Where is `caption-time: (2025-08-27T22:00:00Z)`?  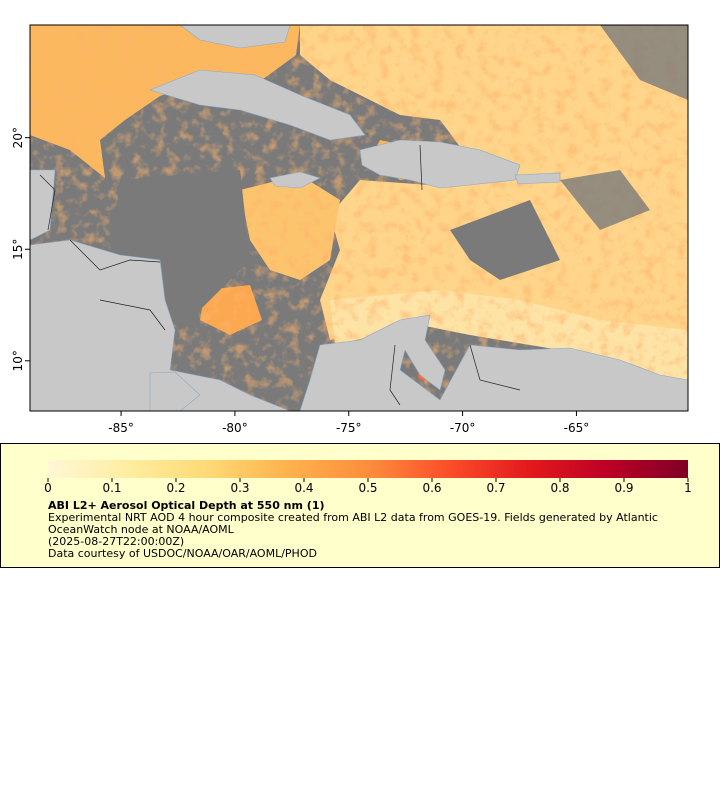 caption-time: (2025-08-27T22:00:00Z) is located at coordinates (116, 541).